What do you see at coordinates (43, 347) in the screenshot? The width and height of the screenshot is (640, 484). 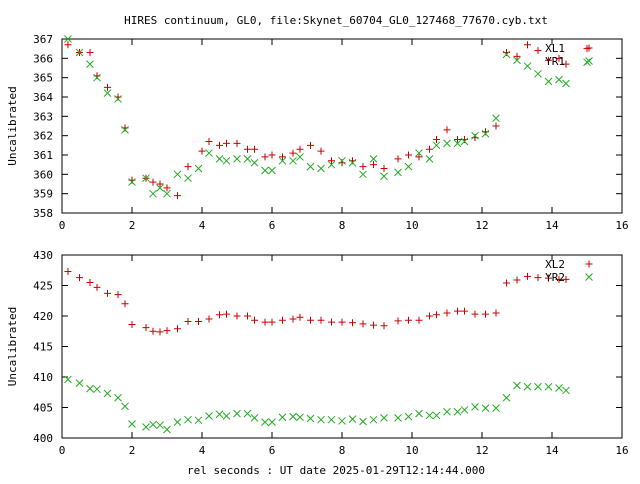 I see `y-tick-label: 415` at bounding box center [43, 347].